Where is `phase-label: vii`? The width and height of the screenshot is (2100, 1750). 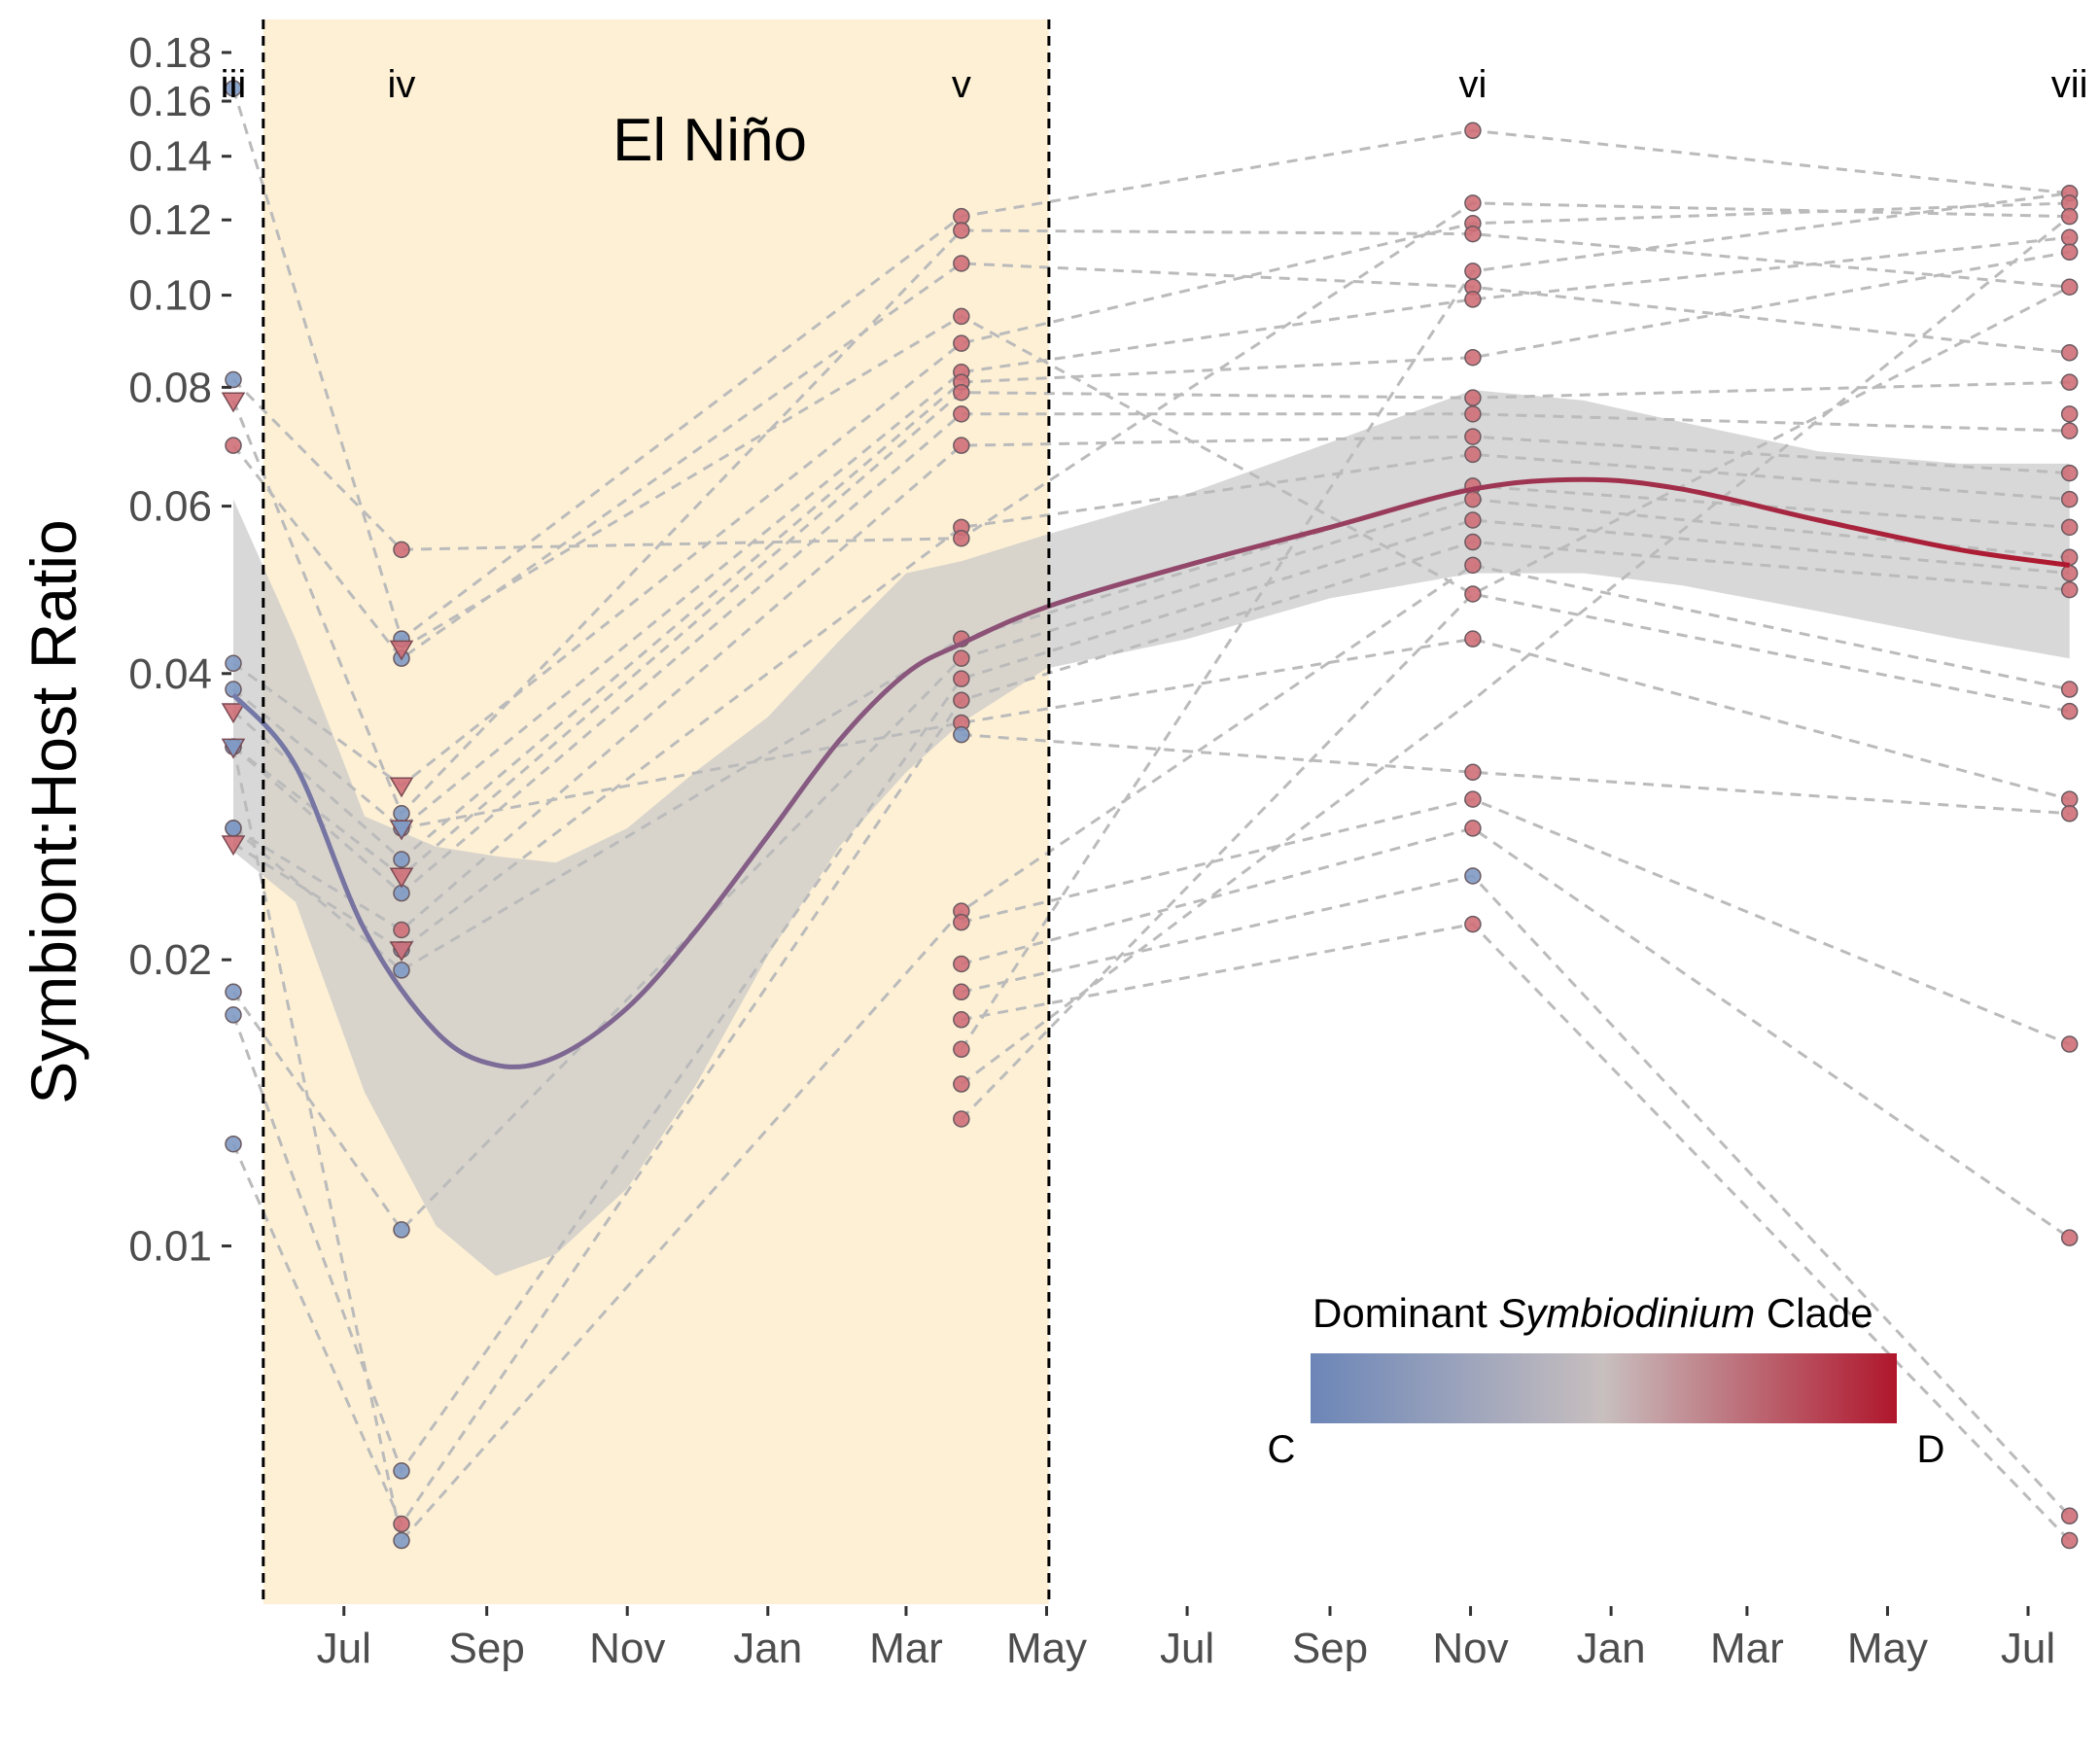 phase-label: vii is located at coordinates (2069, 84).